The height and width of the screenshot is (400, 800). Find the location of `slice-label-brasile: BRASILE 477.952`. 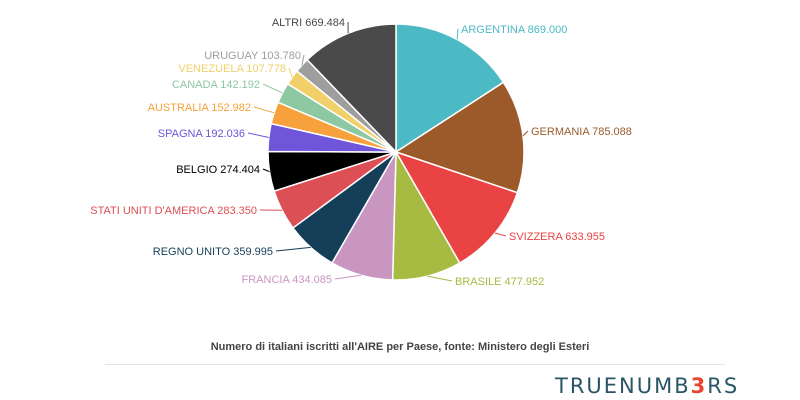

slice-label-brasile: BRASILE 477.952 is located at coordinates (499, 282).